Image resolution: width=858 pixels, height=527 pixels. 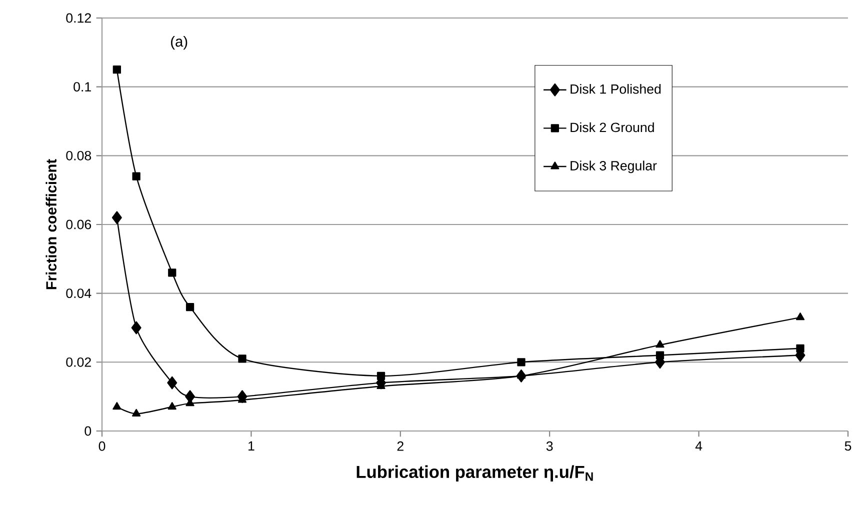 What do you see at coordinates (474, 473) in the screenshot?
I see `x-axis-title: Lubrication parameter η.u/F$_{N}$` at bounding box center [474, 473].